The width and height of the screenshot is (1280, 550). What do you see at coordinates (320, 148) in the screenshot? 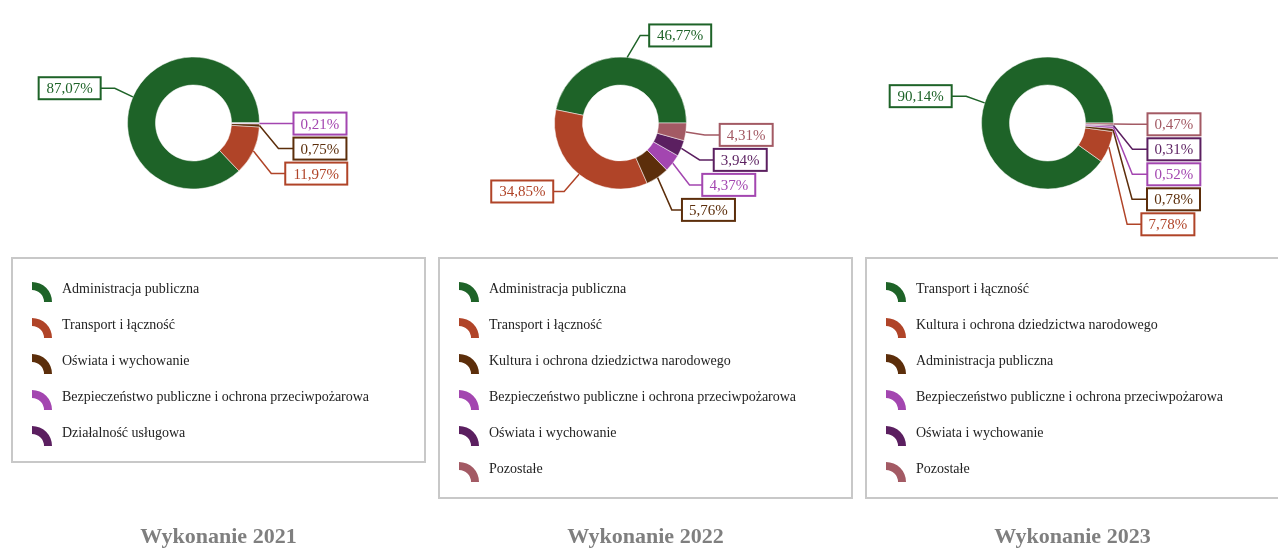
I see `data-label: 0,75%` at bounding box center [320, 148].